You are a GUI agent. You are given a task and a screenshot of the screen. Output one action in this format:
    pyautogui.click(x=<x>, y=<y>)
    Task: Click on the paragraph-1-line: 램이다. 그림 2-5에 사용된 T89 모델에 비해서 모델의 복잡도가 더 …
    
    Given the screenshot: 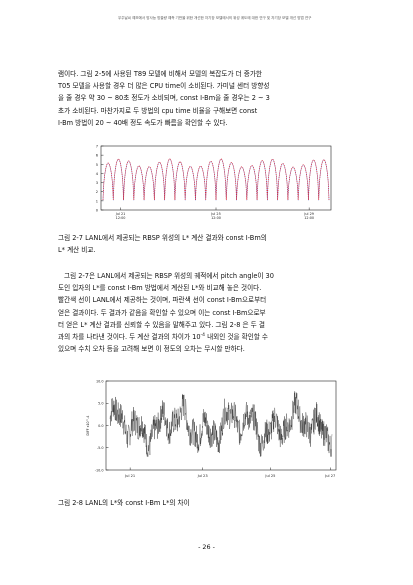 What is the action you would take?
    pyautogui.click(x=209, y=74)
    